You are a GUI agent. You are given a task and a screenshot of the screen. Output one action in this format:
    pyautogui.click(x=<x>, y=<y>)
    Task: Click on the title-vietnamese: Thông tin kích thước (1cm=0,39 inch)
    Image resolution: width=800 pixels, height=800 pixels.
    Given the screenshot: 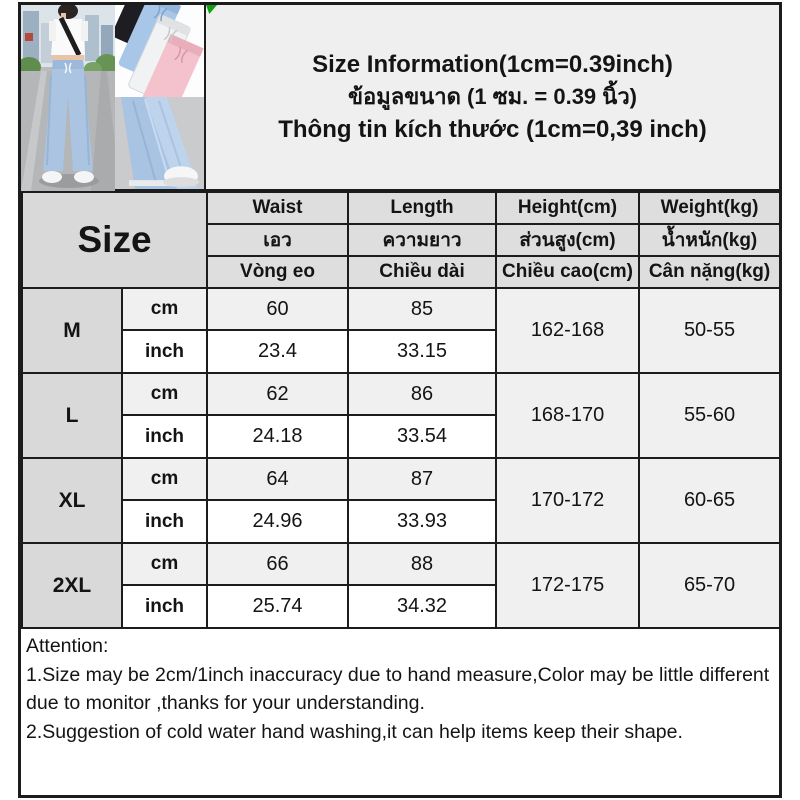 What is the action you would take?
    pyautogui.click(x=492, y=129)
    